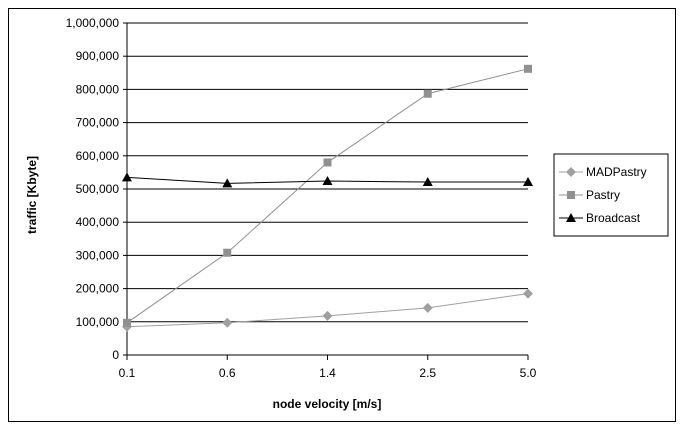  Describe the element at coordinates (98, 89) in the screenshot. I see `y-tick-label: 800,000` at that location.